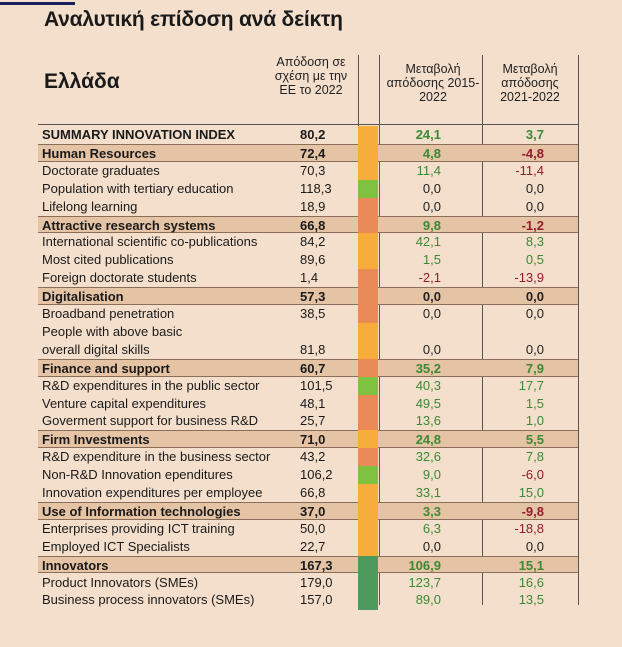 The height and width of the screenshot is (647, 622). Describe the element at coordinates (529, 528) in the screenshot. I see `change-2021-2022: -18,8` at that location.